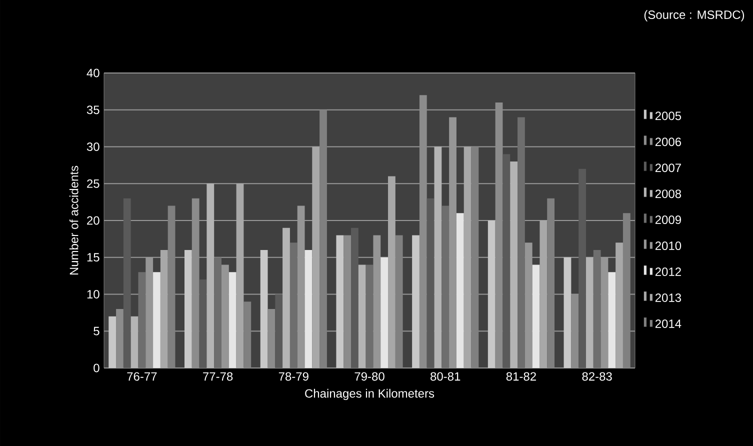  I want to click on y-tick-label: 30, so click(93, 146).